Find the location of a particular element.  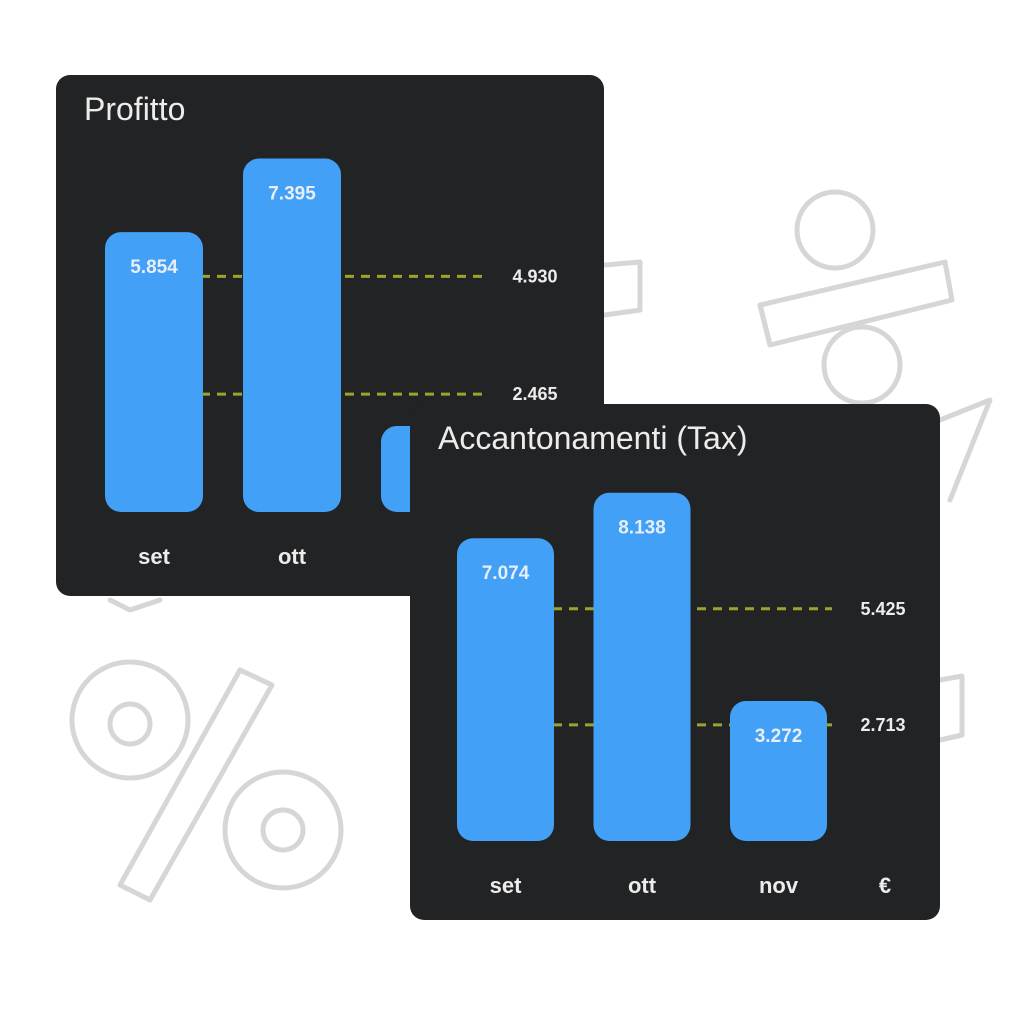

doodle-fragment is located at coordinates (622, 288).